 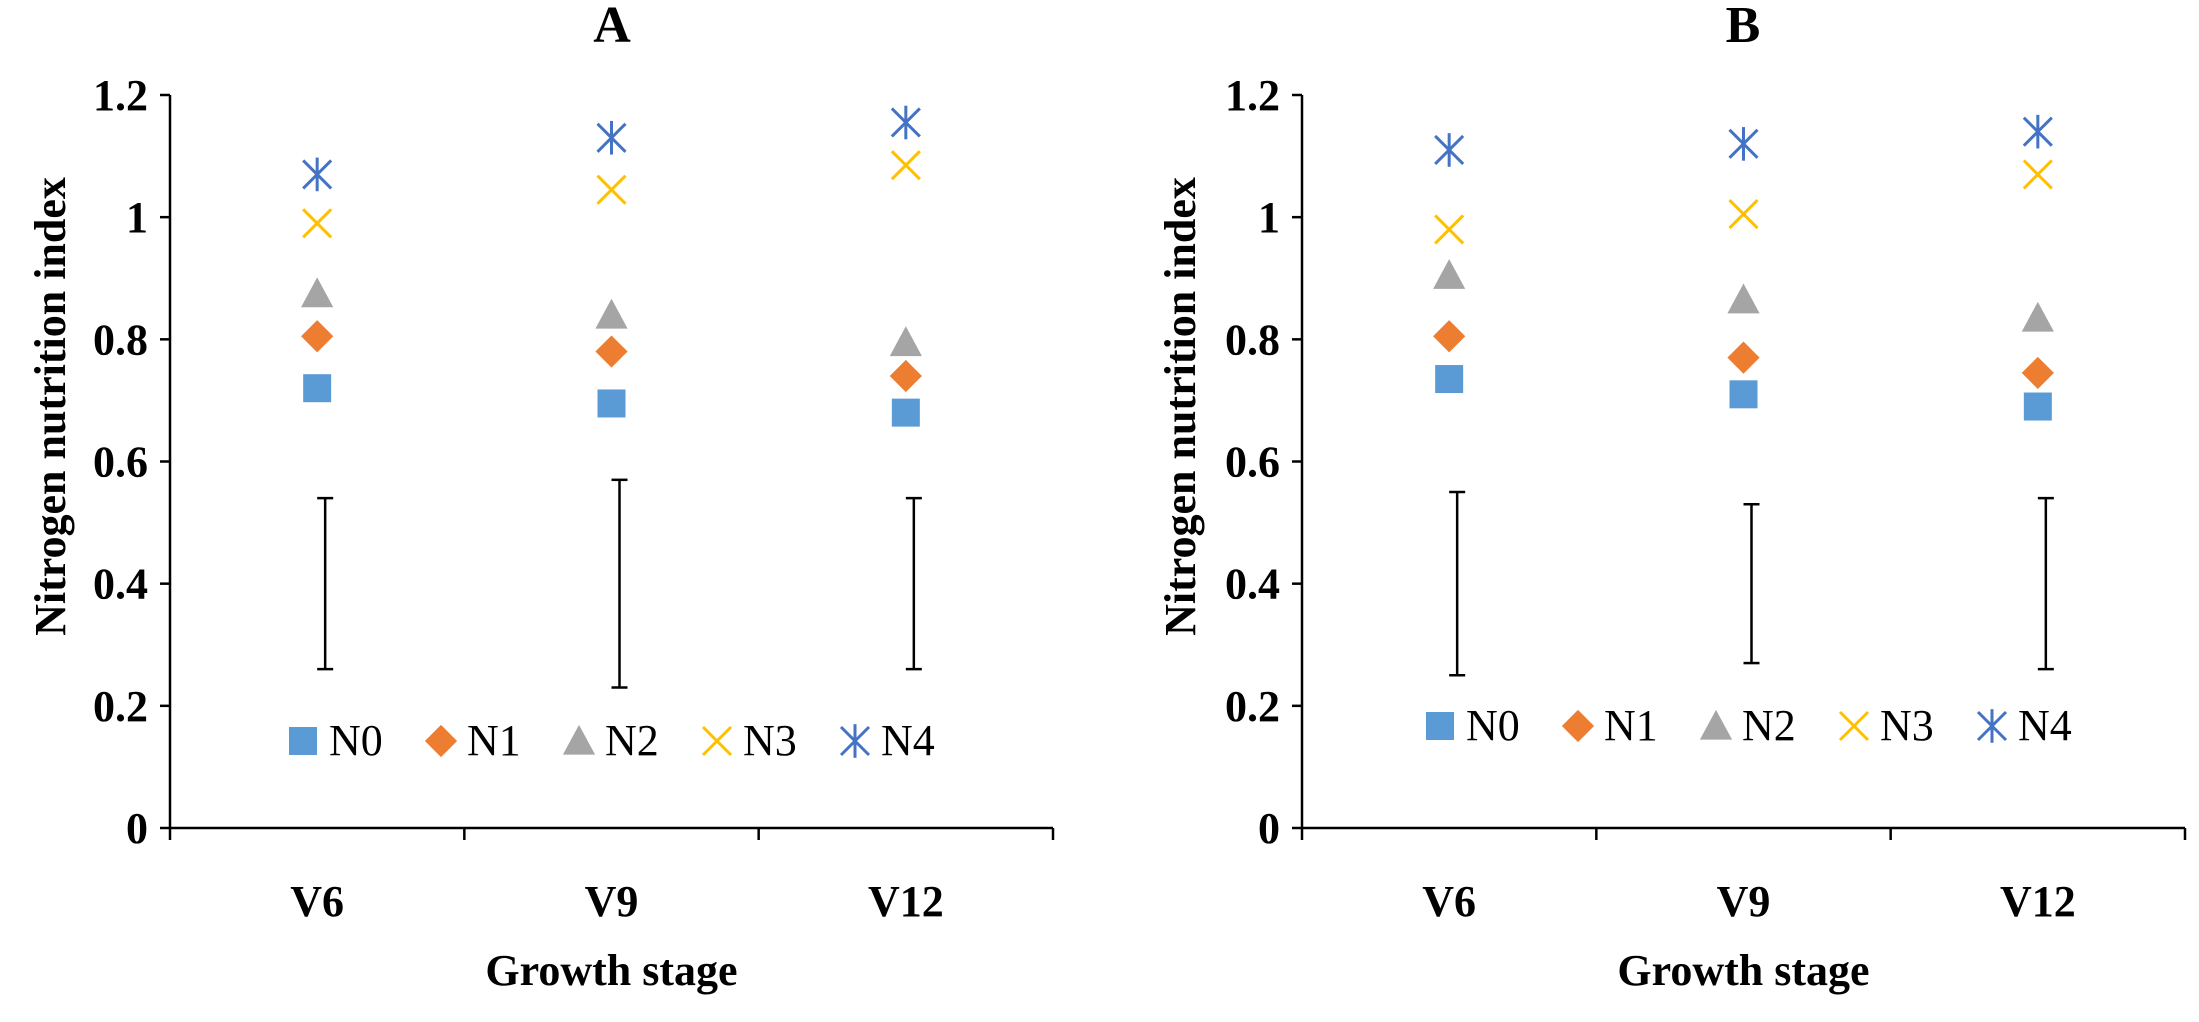 What do you see at coordinates (612, 27) in the screenshot?
I see `chart-title: A` at bounding box center [612, 27].